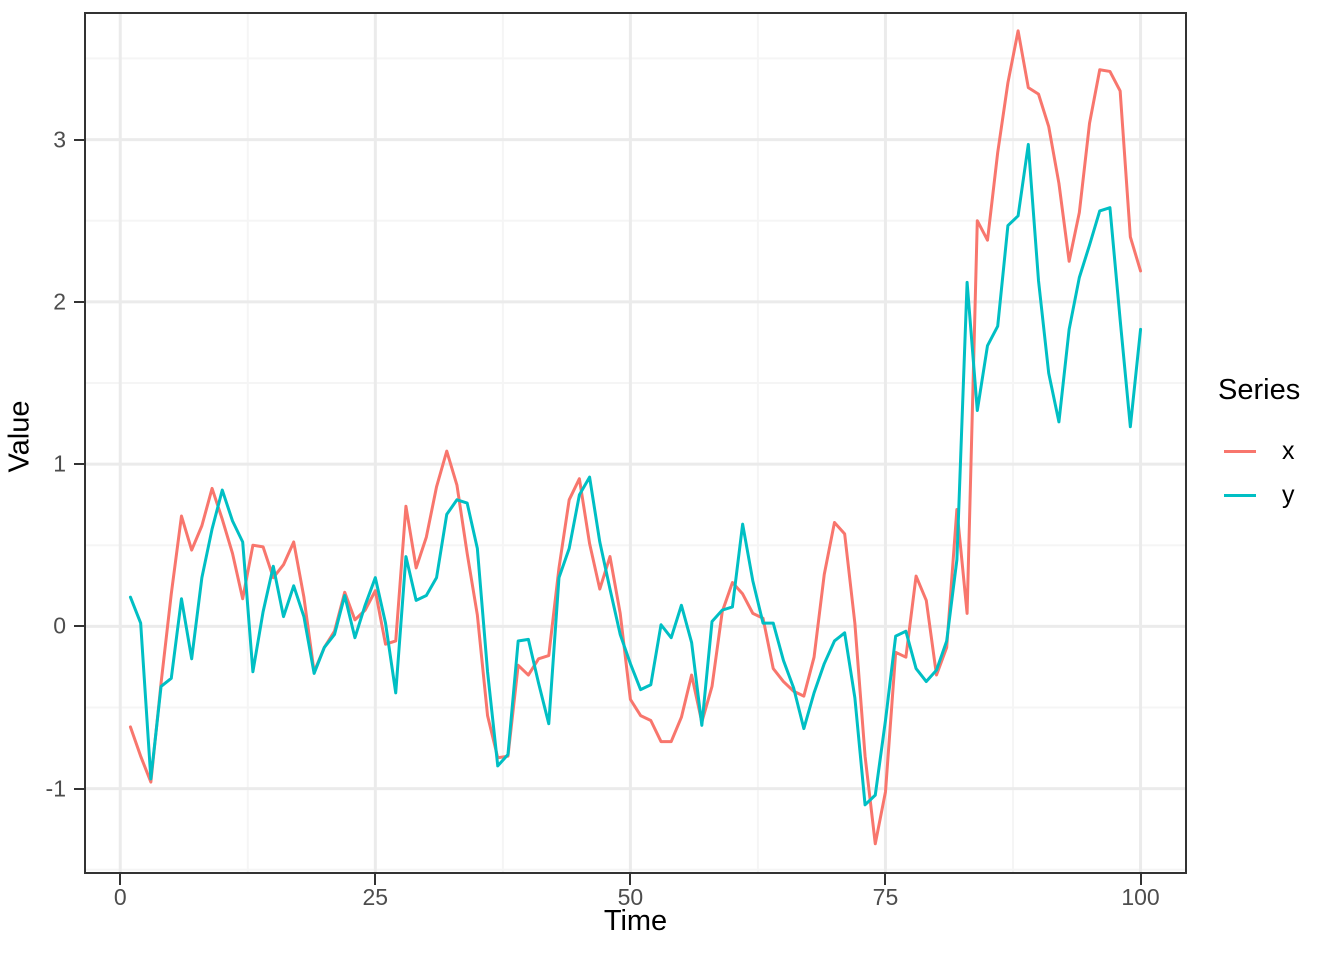 The height and width of the screenshot is (960, 1344). Describe the element at coordinates (630, 897) in the screenshot. I see `x-tick-label: 50` at that location.